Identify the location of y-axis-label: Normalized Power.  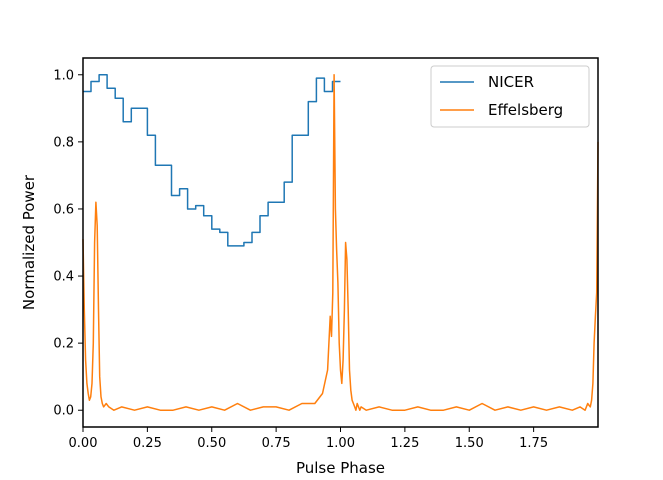
(29, 242).